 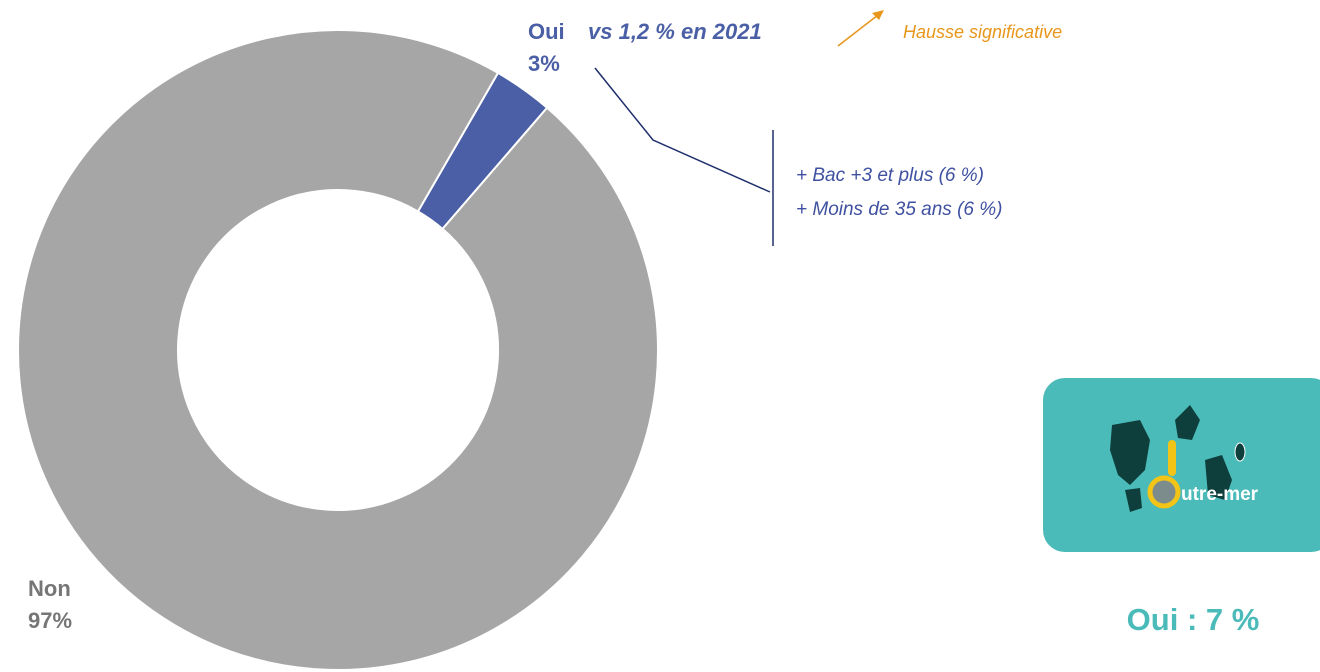 What do you see at coordinates (50, 620) in the screenshot?
I see `value-label: 97%` at bounding box center [50, 620].